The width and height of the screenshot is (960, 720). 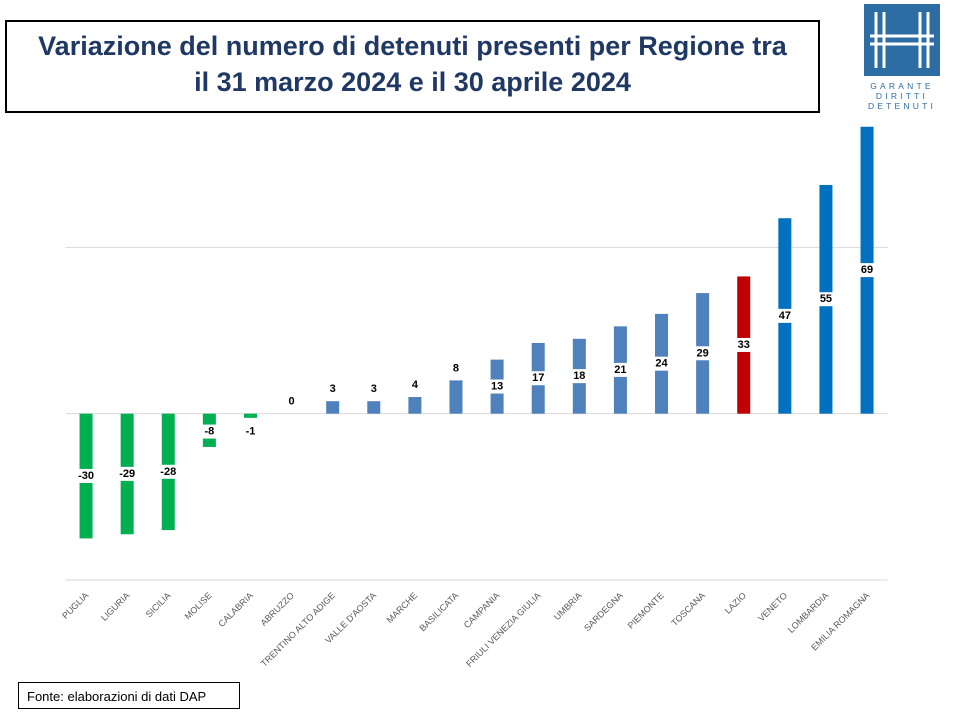 I want to click on data-label: -8, so click(x=209, y=432).